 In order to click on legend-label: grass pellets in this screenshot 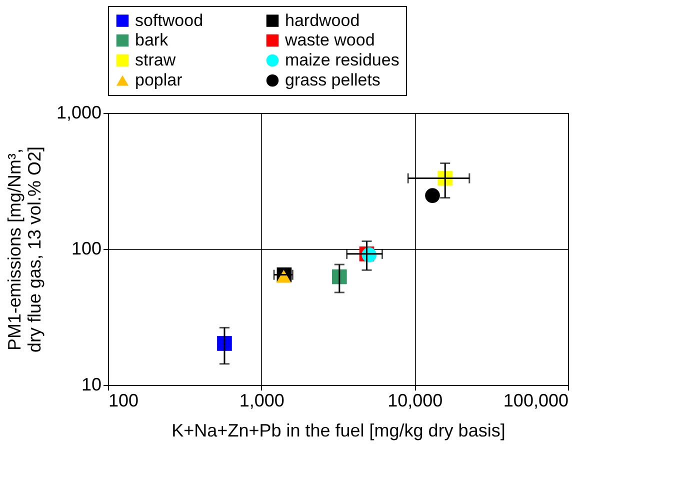, I will do `click(332, 80)`.